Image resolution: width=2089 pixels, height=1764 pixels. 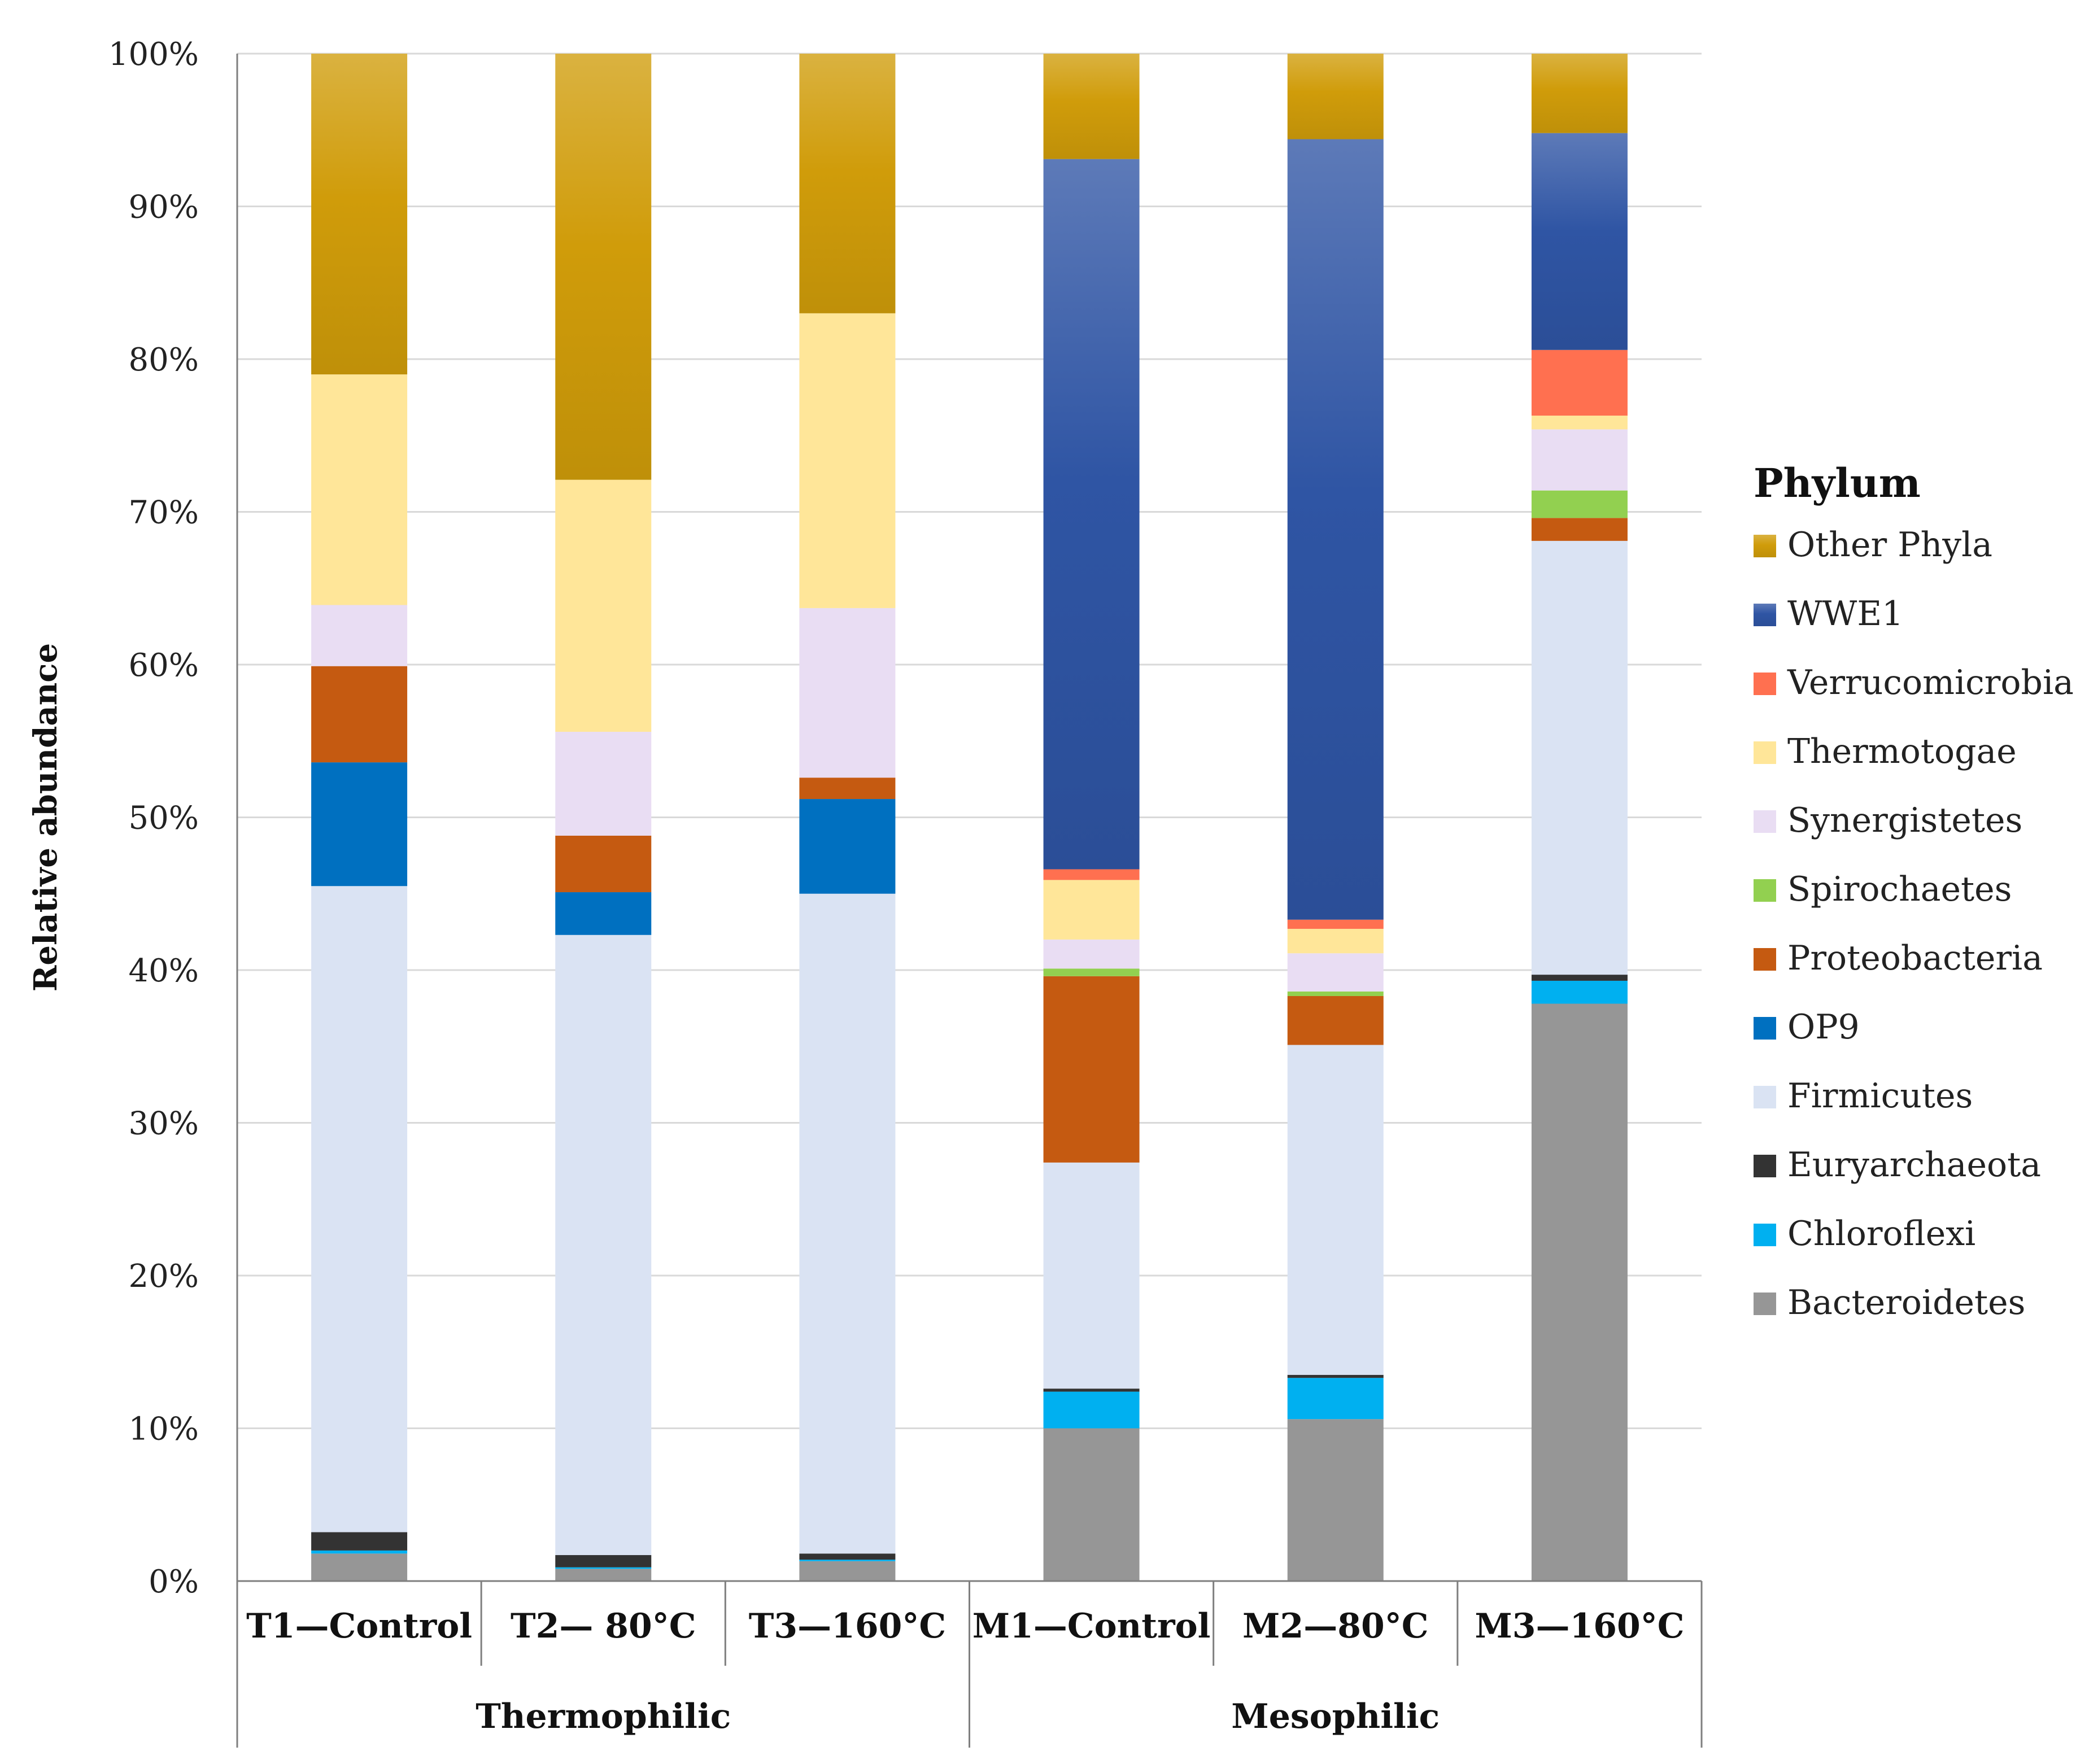 I want to click on legend-label: Other Phyla, so click(x=1889, y=545).